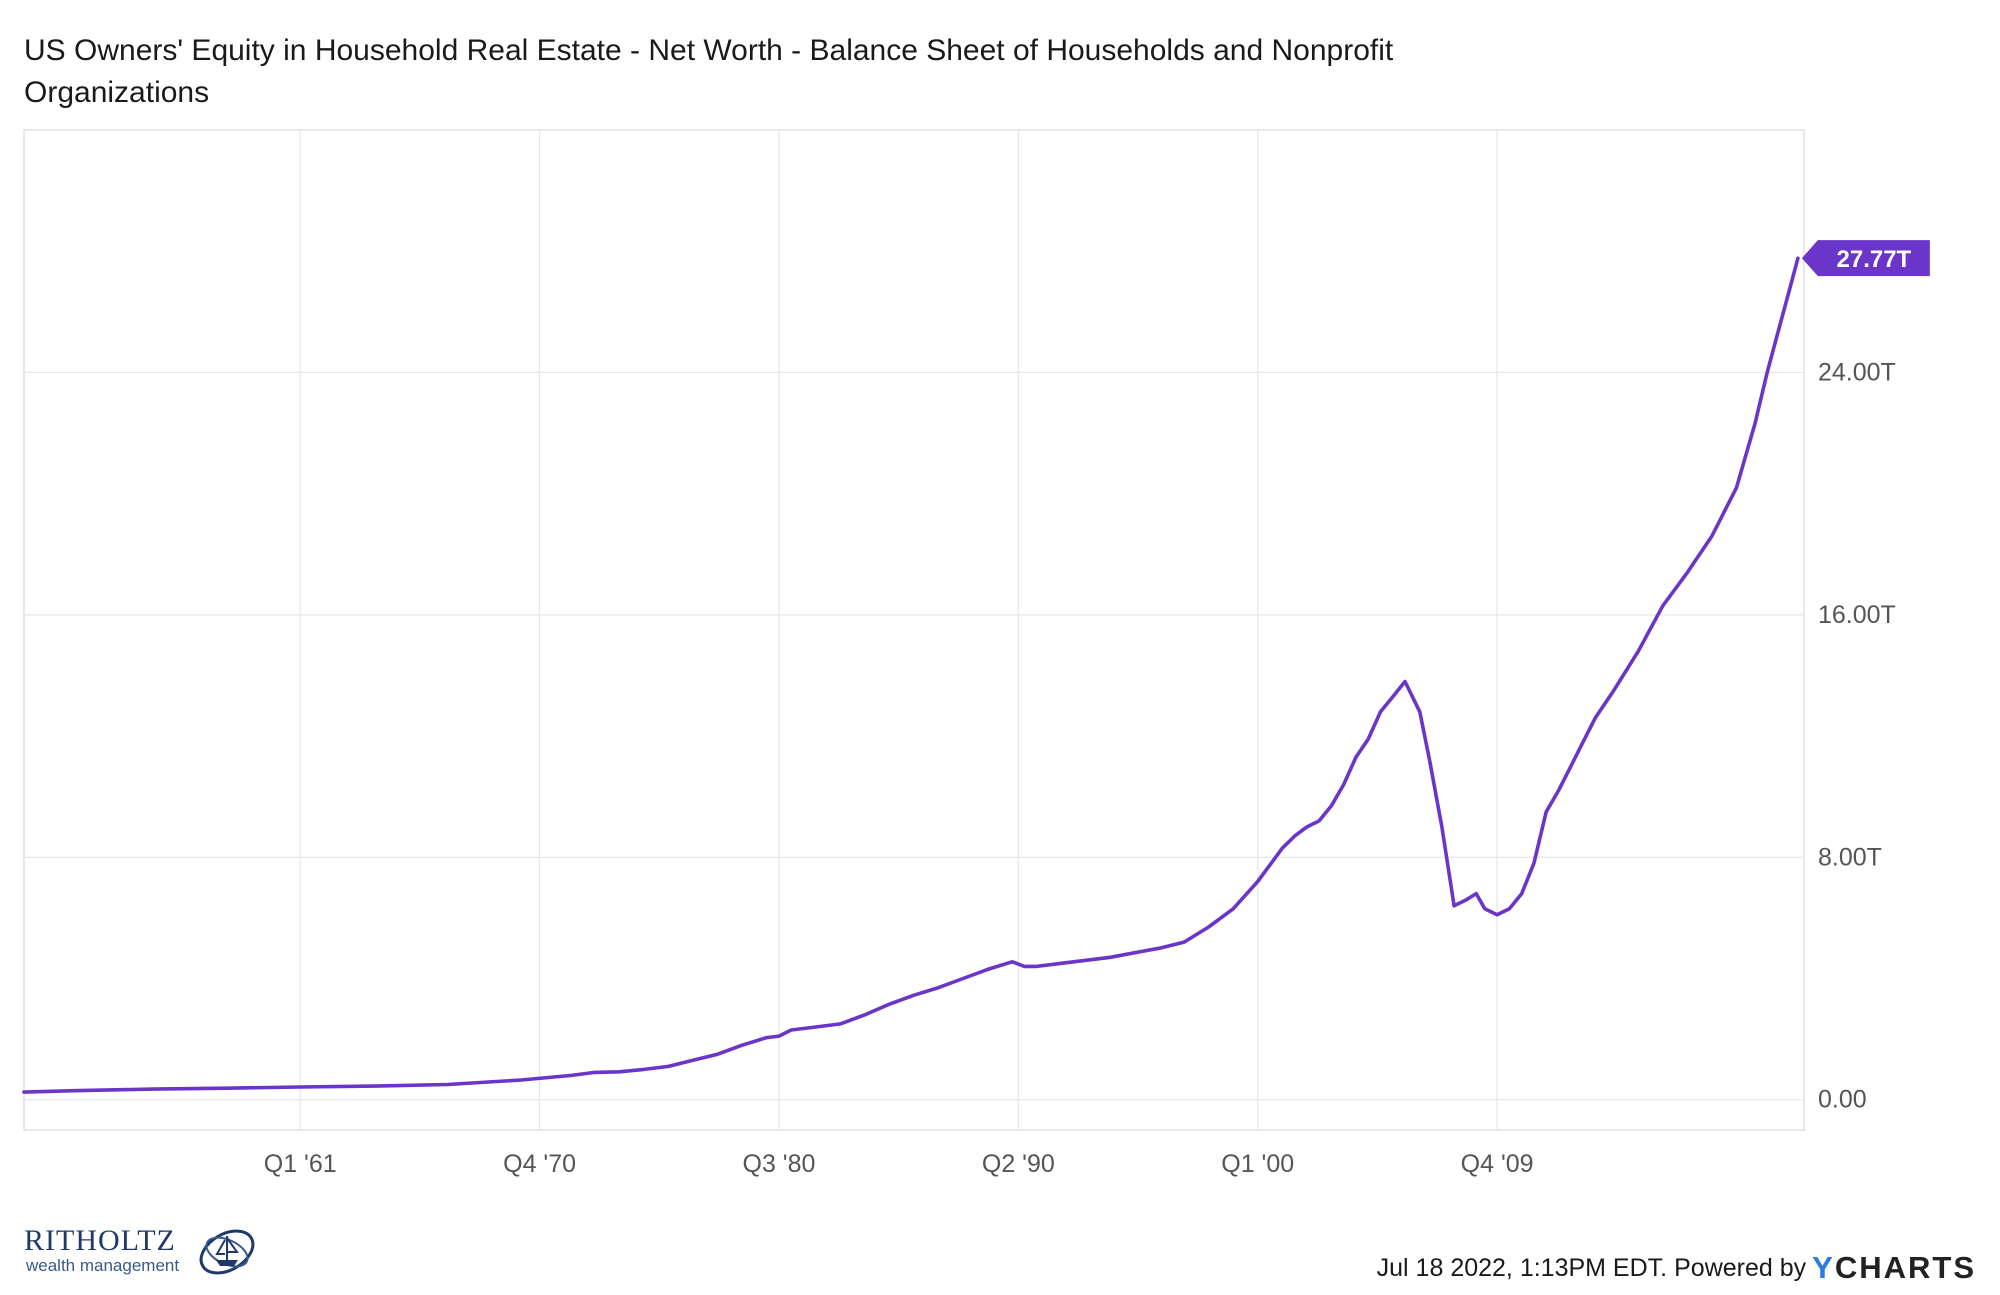 The image size is (2000, 1295). I want to click on powered-by-label: Powered by, so click(1740, 1267).